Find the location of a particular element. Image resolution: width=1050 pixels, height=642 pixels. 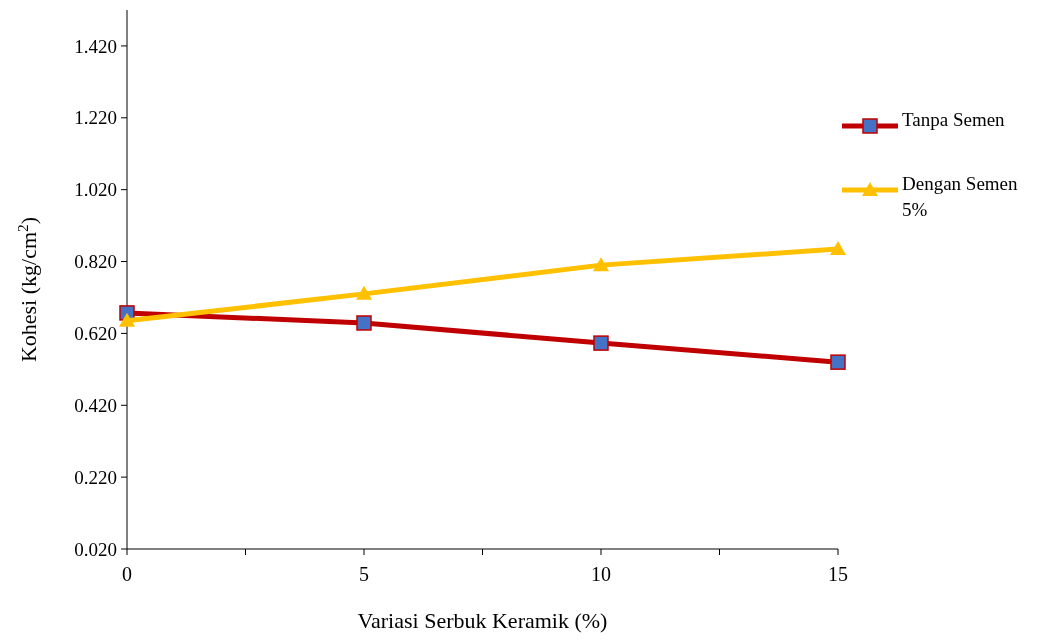

x-tick-label: 15 is located at coordinates (838, 574).